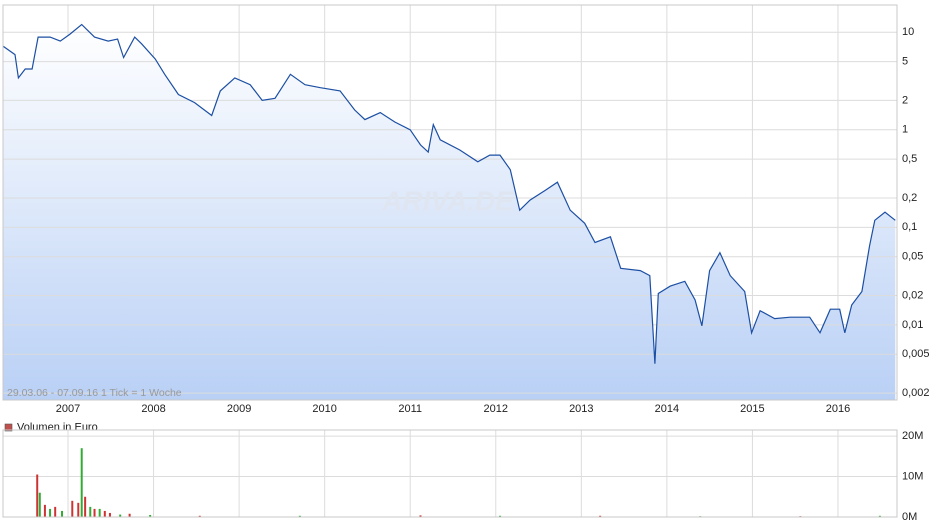 The height and width of the screenshot is (526, 940). I want to click on y-tick-label: 1, so click(905, 130).